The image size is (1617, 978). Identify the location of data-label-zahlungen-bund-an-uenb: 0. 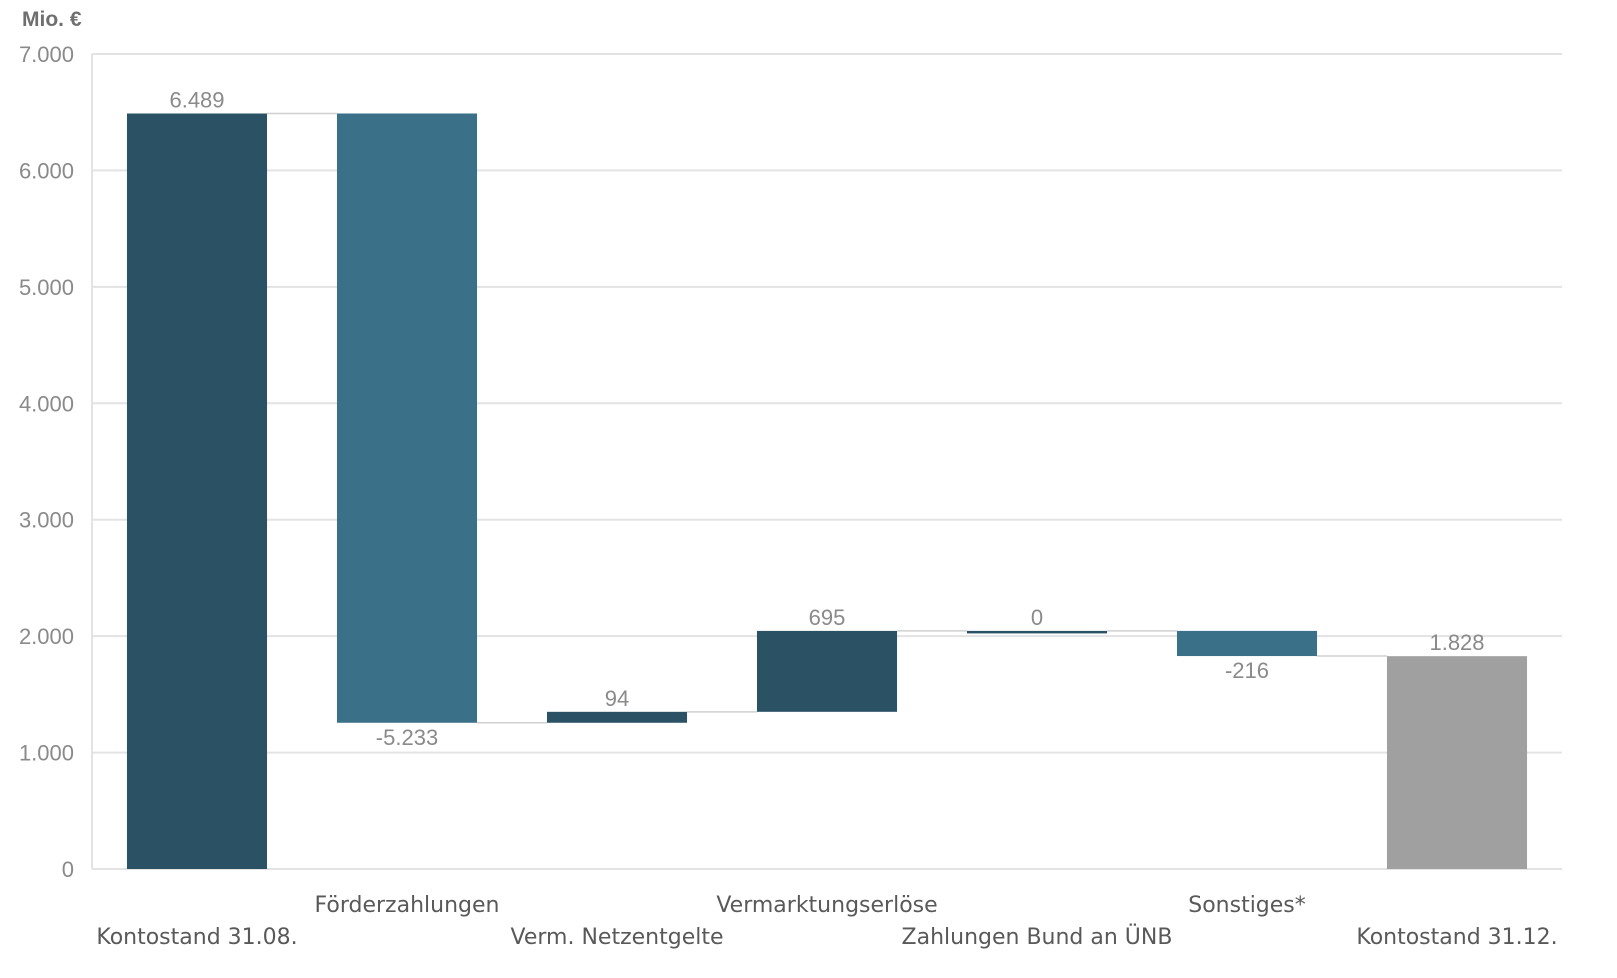
(1037, 617).